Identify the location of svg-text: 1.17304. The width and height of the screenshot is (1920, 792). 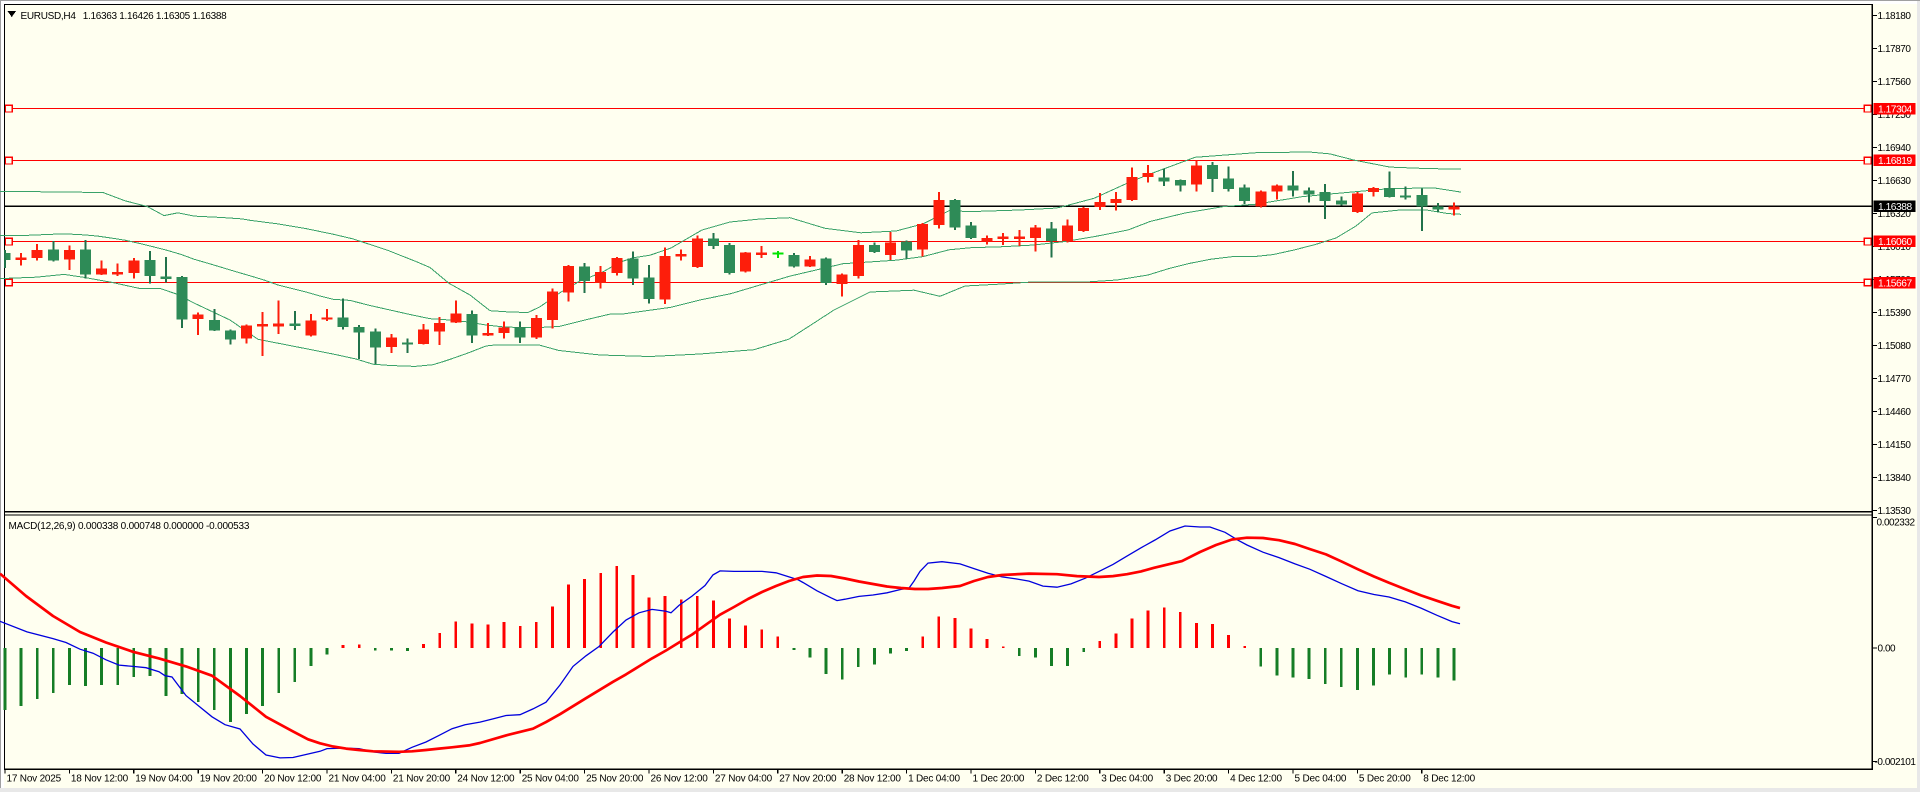
(1895, 109).